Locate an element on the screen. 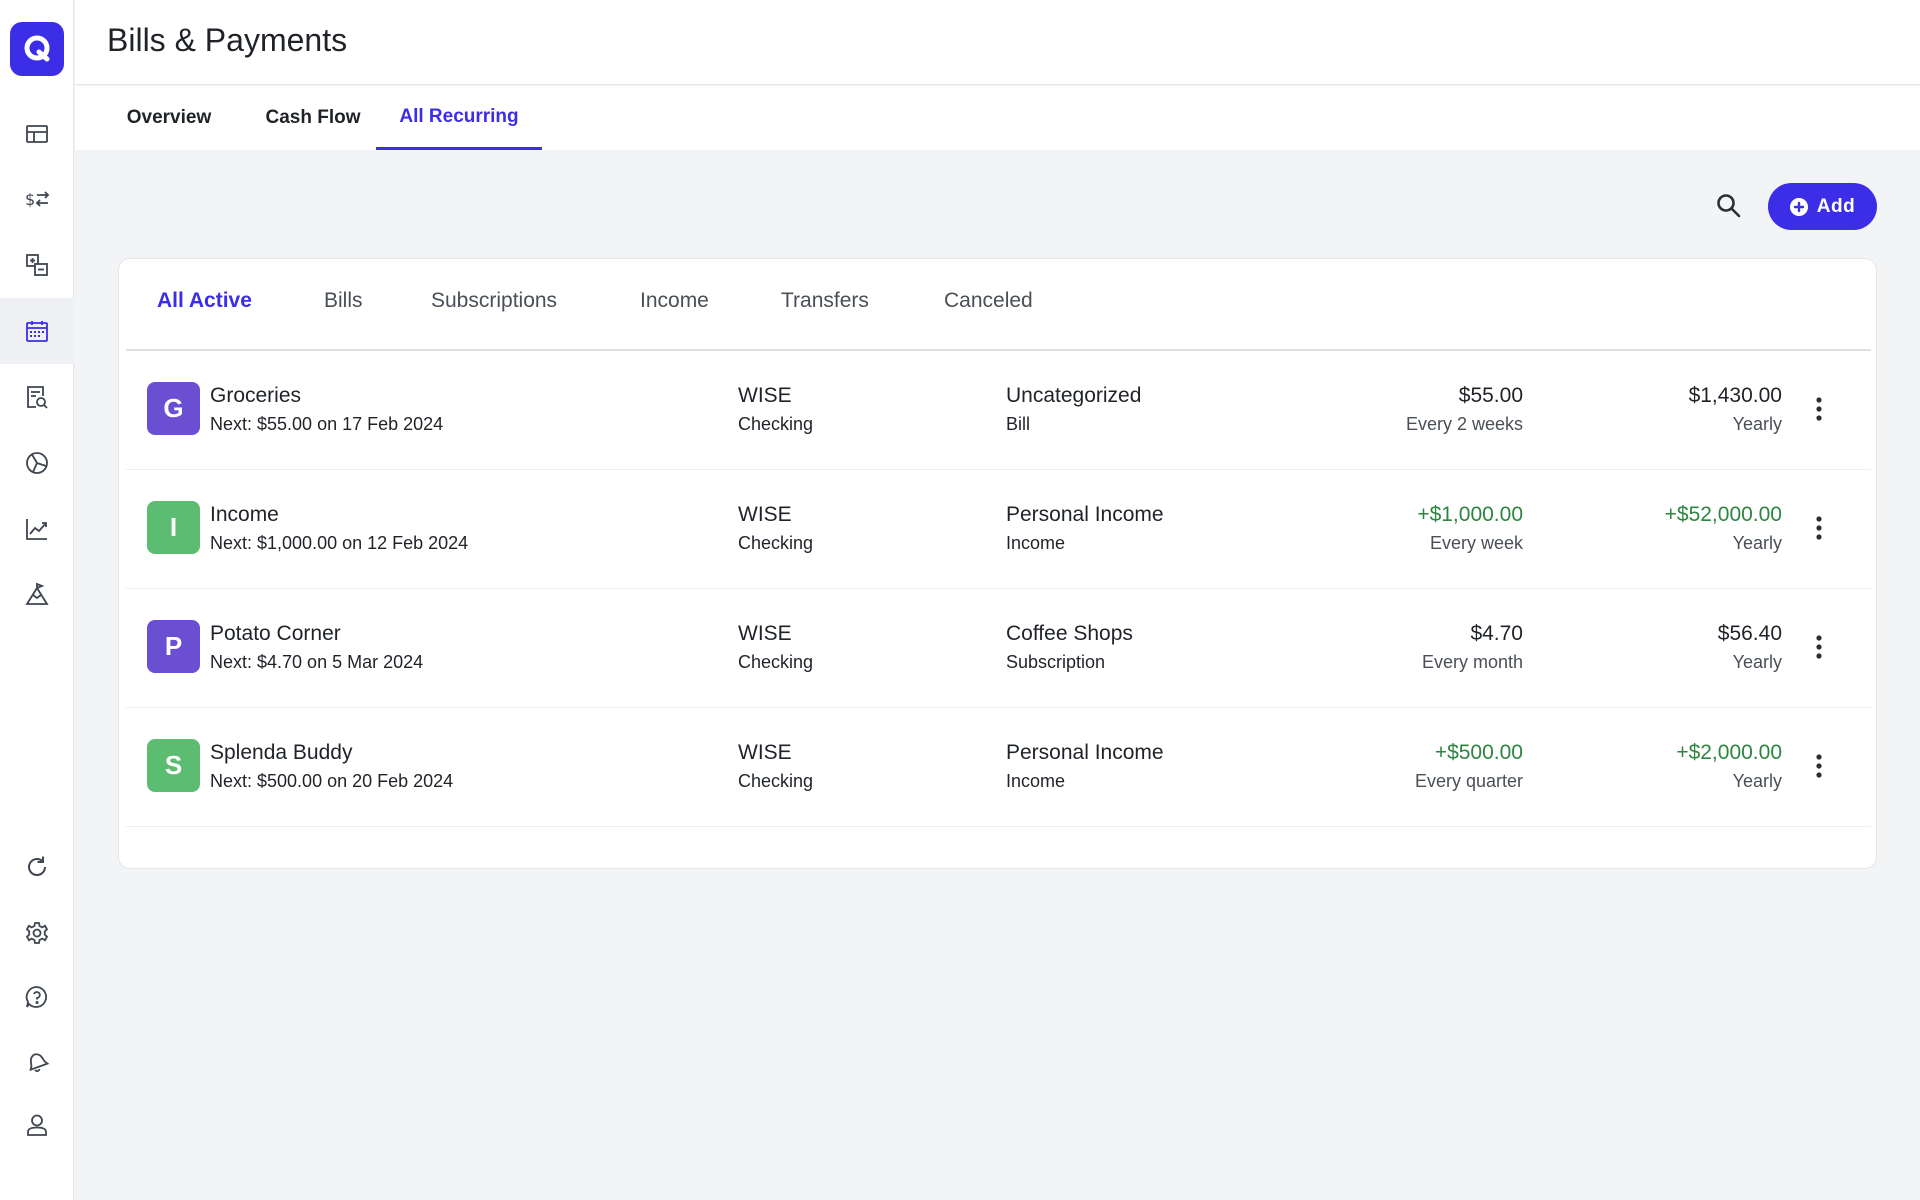 The width and height of the screenshot is (1920, 1200). next-payment: Next: $1,000.00 on 12 Feb 2024 is located at coordinates (339, 543).